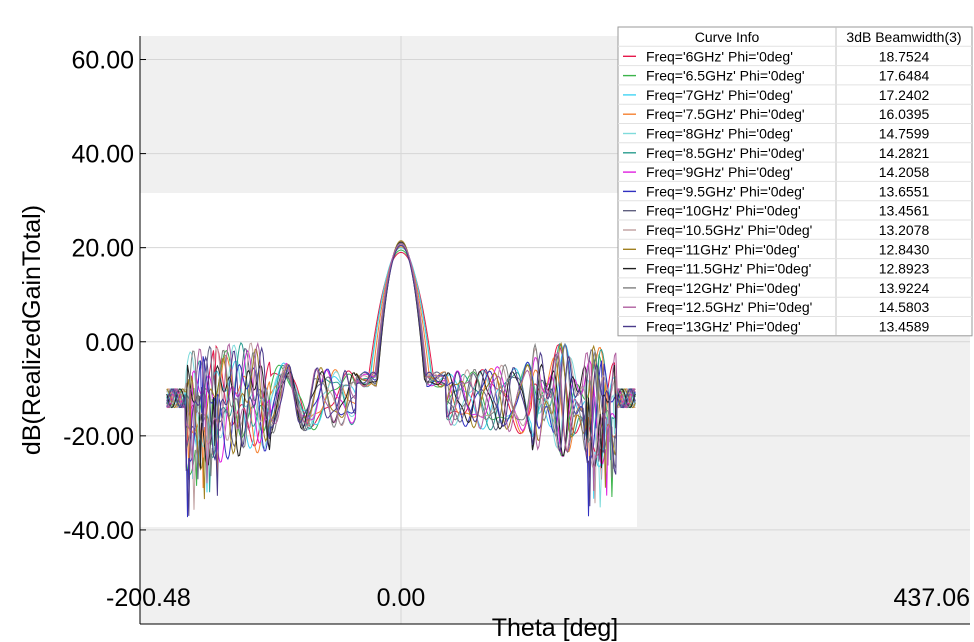 This screenshot has height=642, width=974. I want to click on x-tick-label: 0.00, so click(401, 598).